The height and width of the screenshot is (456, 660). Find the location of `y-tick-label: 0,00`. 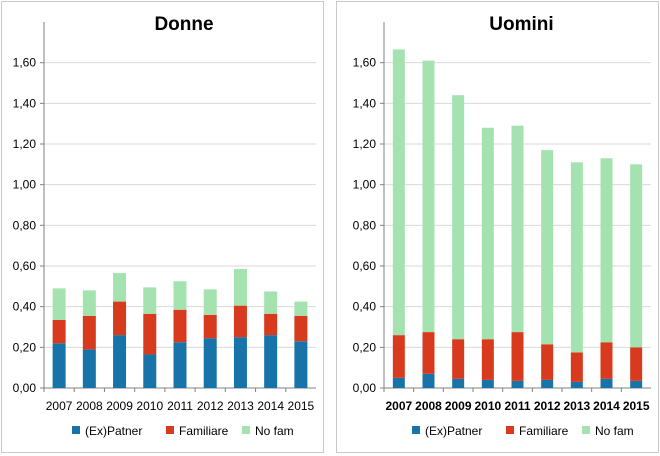

y-tick-label: 0,00 is located at coordinates (365, 388).